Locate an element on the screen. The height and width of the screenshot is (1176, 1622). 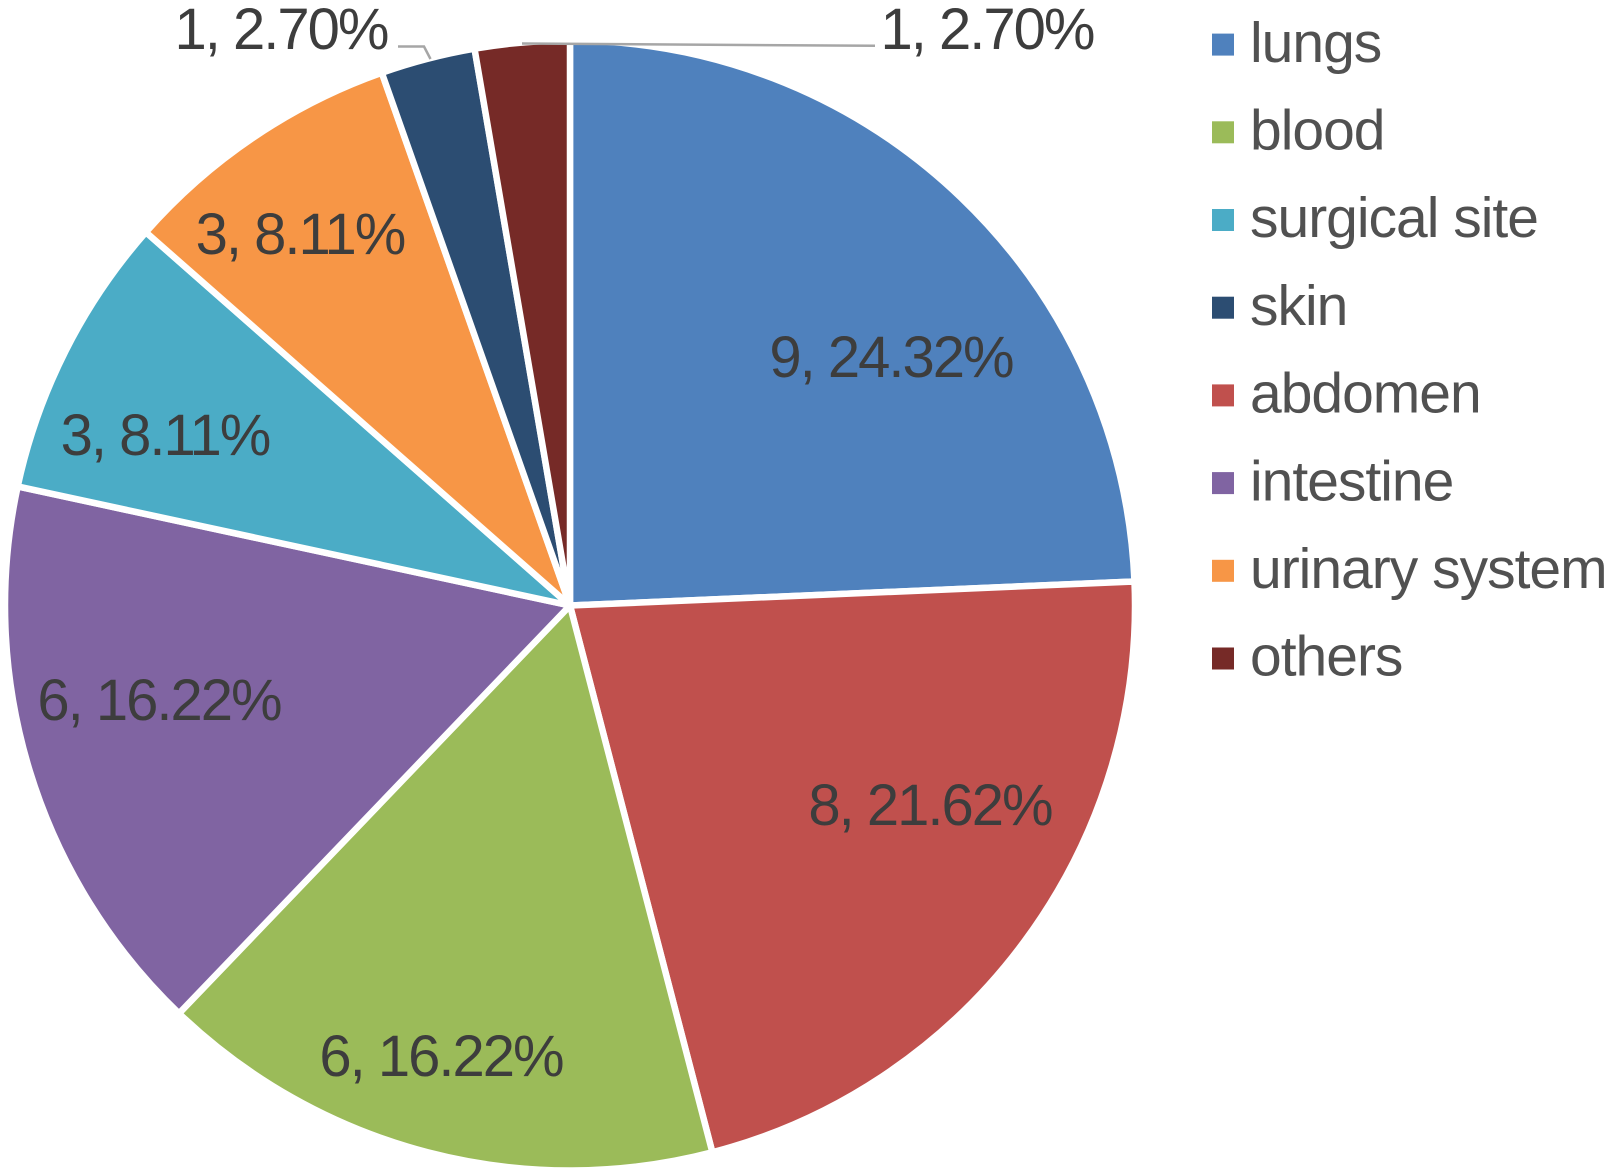
svg-text: surgical site is located at coordinates (1394, 218).